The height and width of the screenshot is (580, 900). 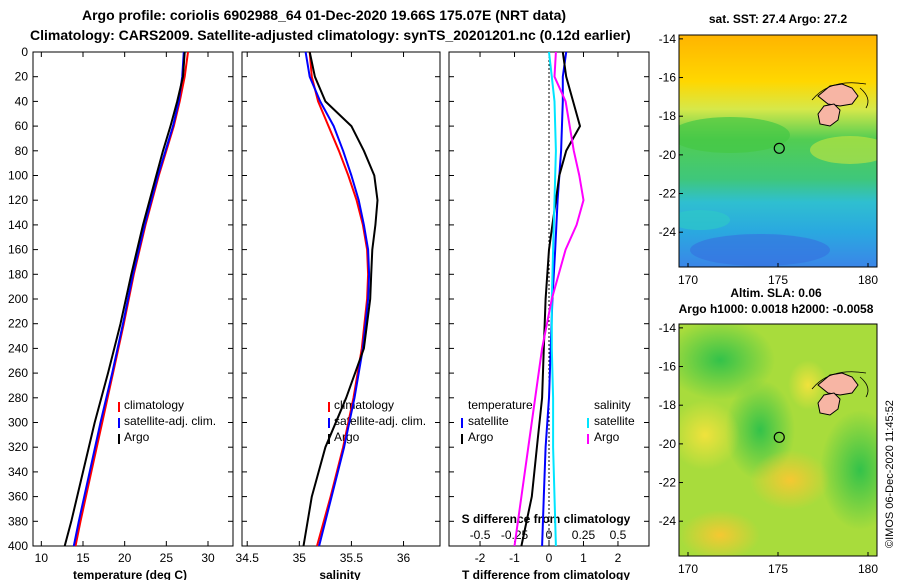 What do you see at coordinates (18, 200) in the screenshot?
I see `depth-tick-label: 120` at bounding box center [18, 200].